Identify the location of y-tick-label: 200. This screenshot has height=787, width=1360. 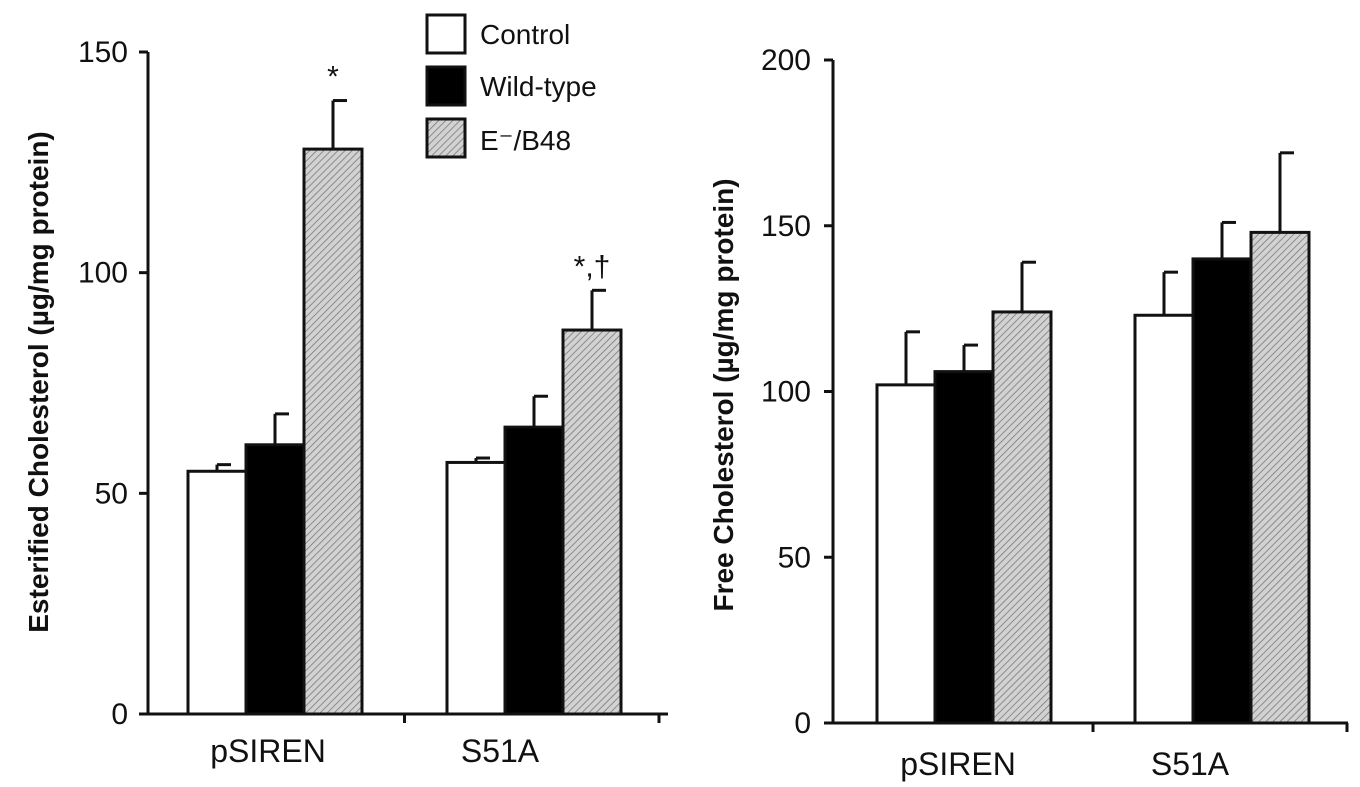
(786, 60).